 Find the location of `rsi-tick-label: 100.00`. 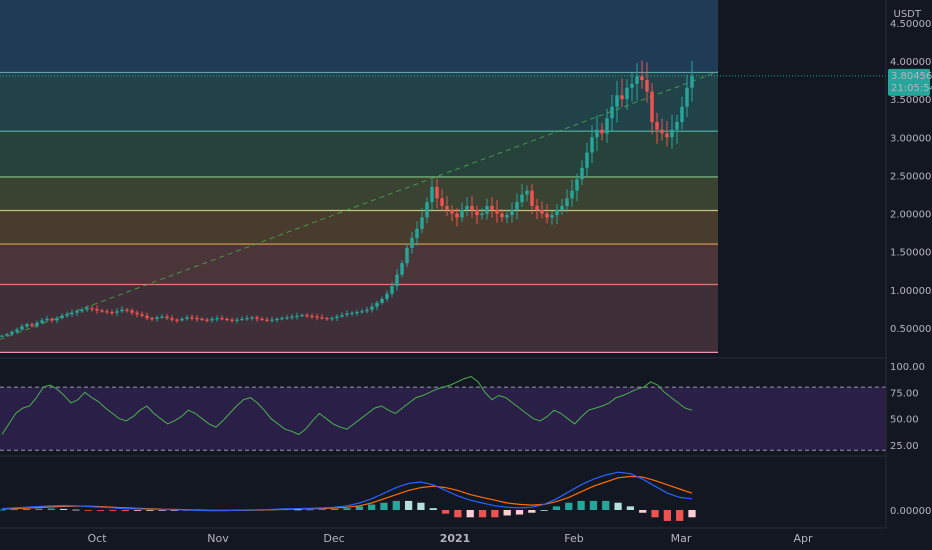

rsi-tick-label: 100.00 is located at coordinates (907, 367).